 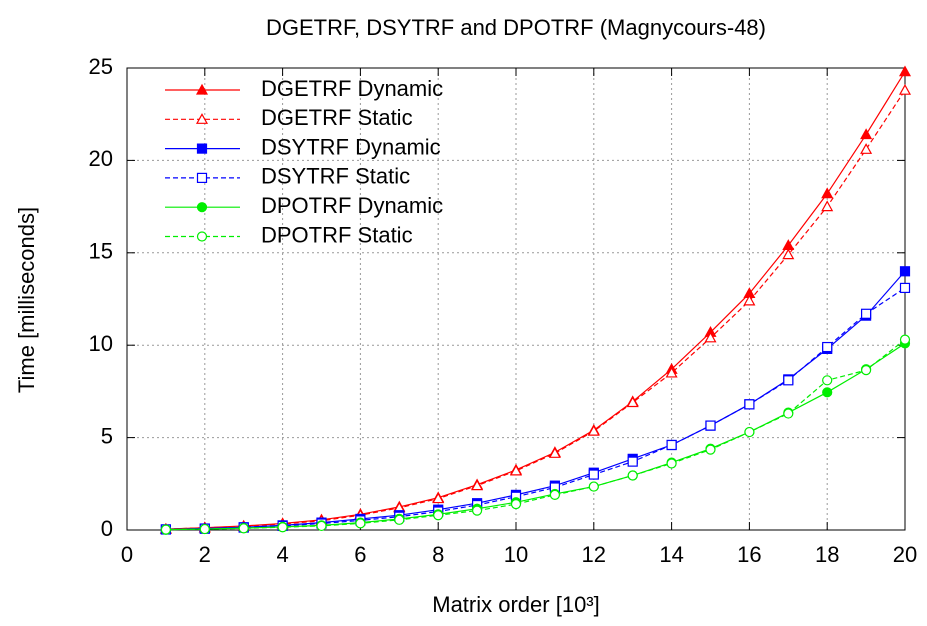 What do you see at coordinates (127, 554) in the screenshot?
I see `x-tick-label: 0` at bounding box center [127, 554].